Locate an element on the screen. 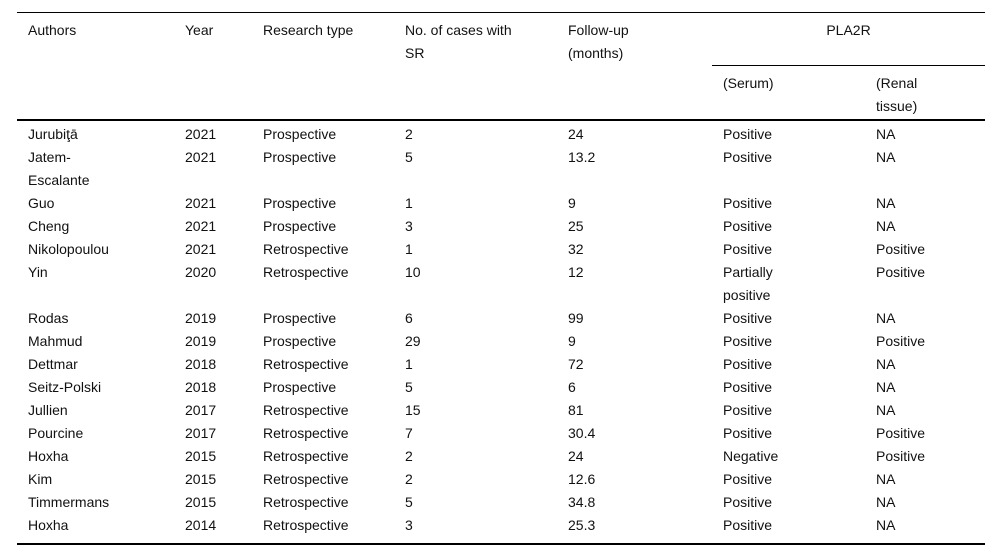 The height and width of the screenshot is (553, 1000). cell-authors: Rodas is located at coordinates (48, 317).